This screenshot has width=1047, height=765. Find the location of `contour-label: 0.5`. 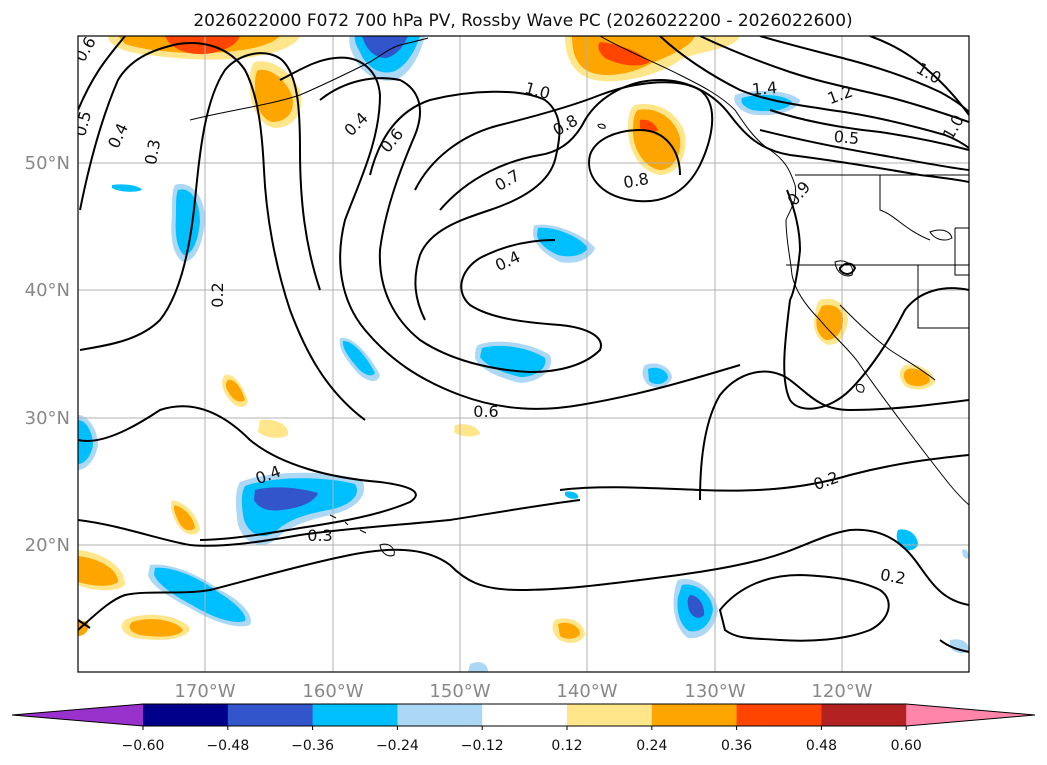

contour-label: 0.5 is located at coordinates (846, 137).